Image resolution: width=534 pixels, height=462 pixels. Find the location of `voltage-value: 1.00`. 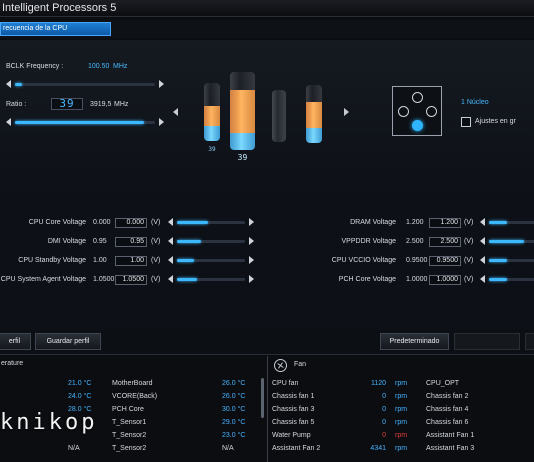

voltage-value: 1.00 is located at coordinates (100, 260).